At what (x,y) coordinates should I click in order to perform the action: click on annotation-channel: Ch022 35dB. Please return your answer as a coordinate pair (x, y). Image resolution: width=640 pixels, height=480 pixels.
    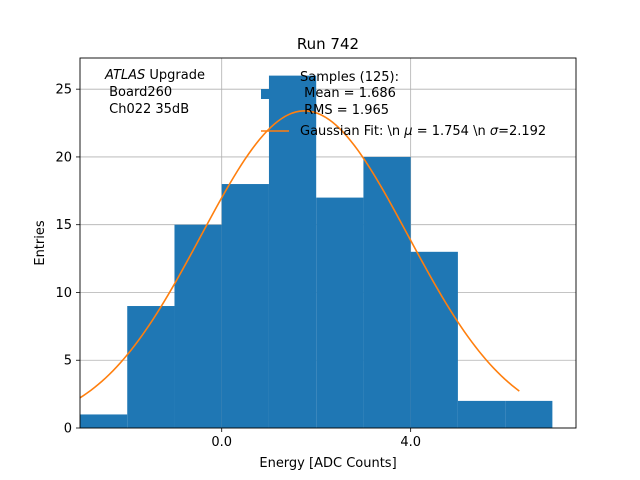
    Looking at the image, I should click on (147, 109).